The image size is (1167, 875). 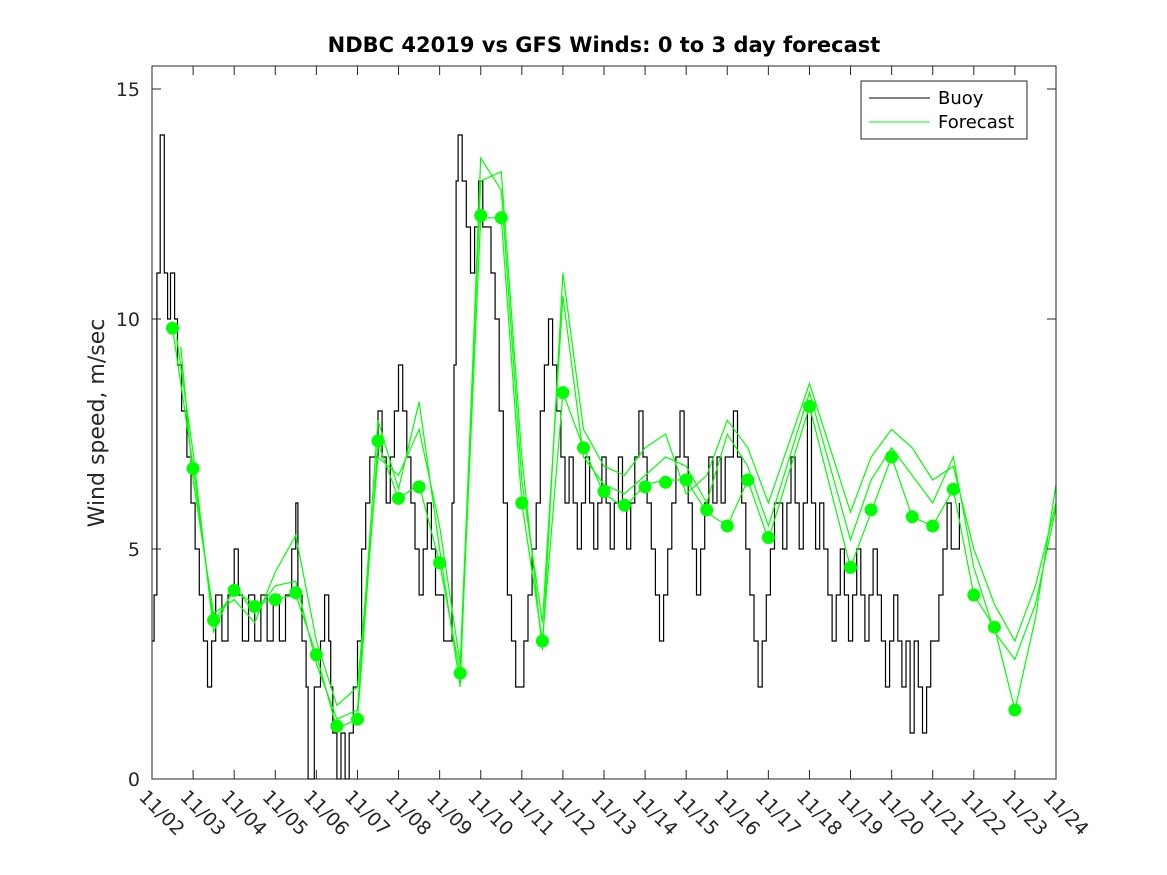 What do you see at coordinates (128, 320) in the screenshot?
I see `y-tick-label: 10` at bounding box center [128, 320].